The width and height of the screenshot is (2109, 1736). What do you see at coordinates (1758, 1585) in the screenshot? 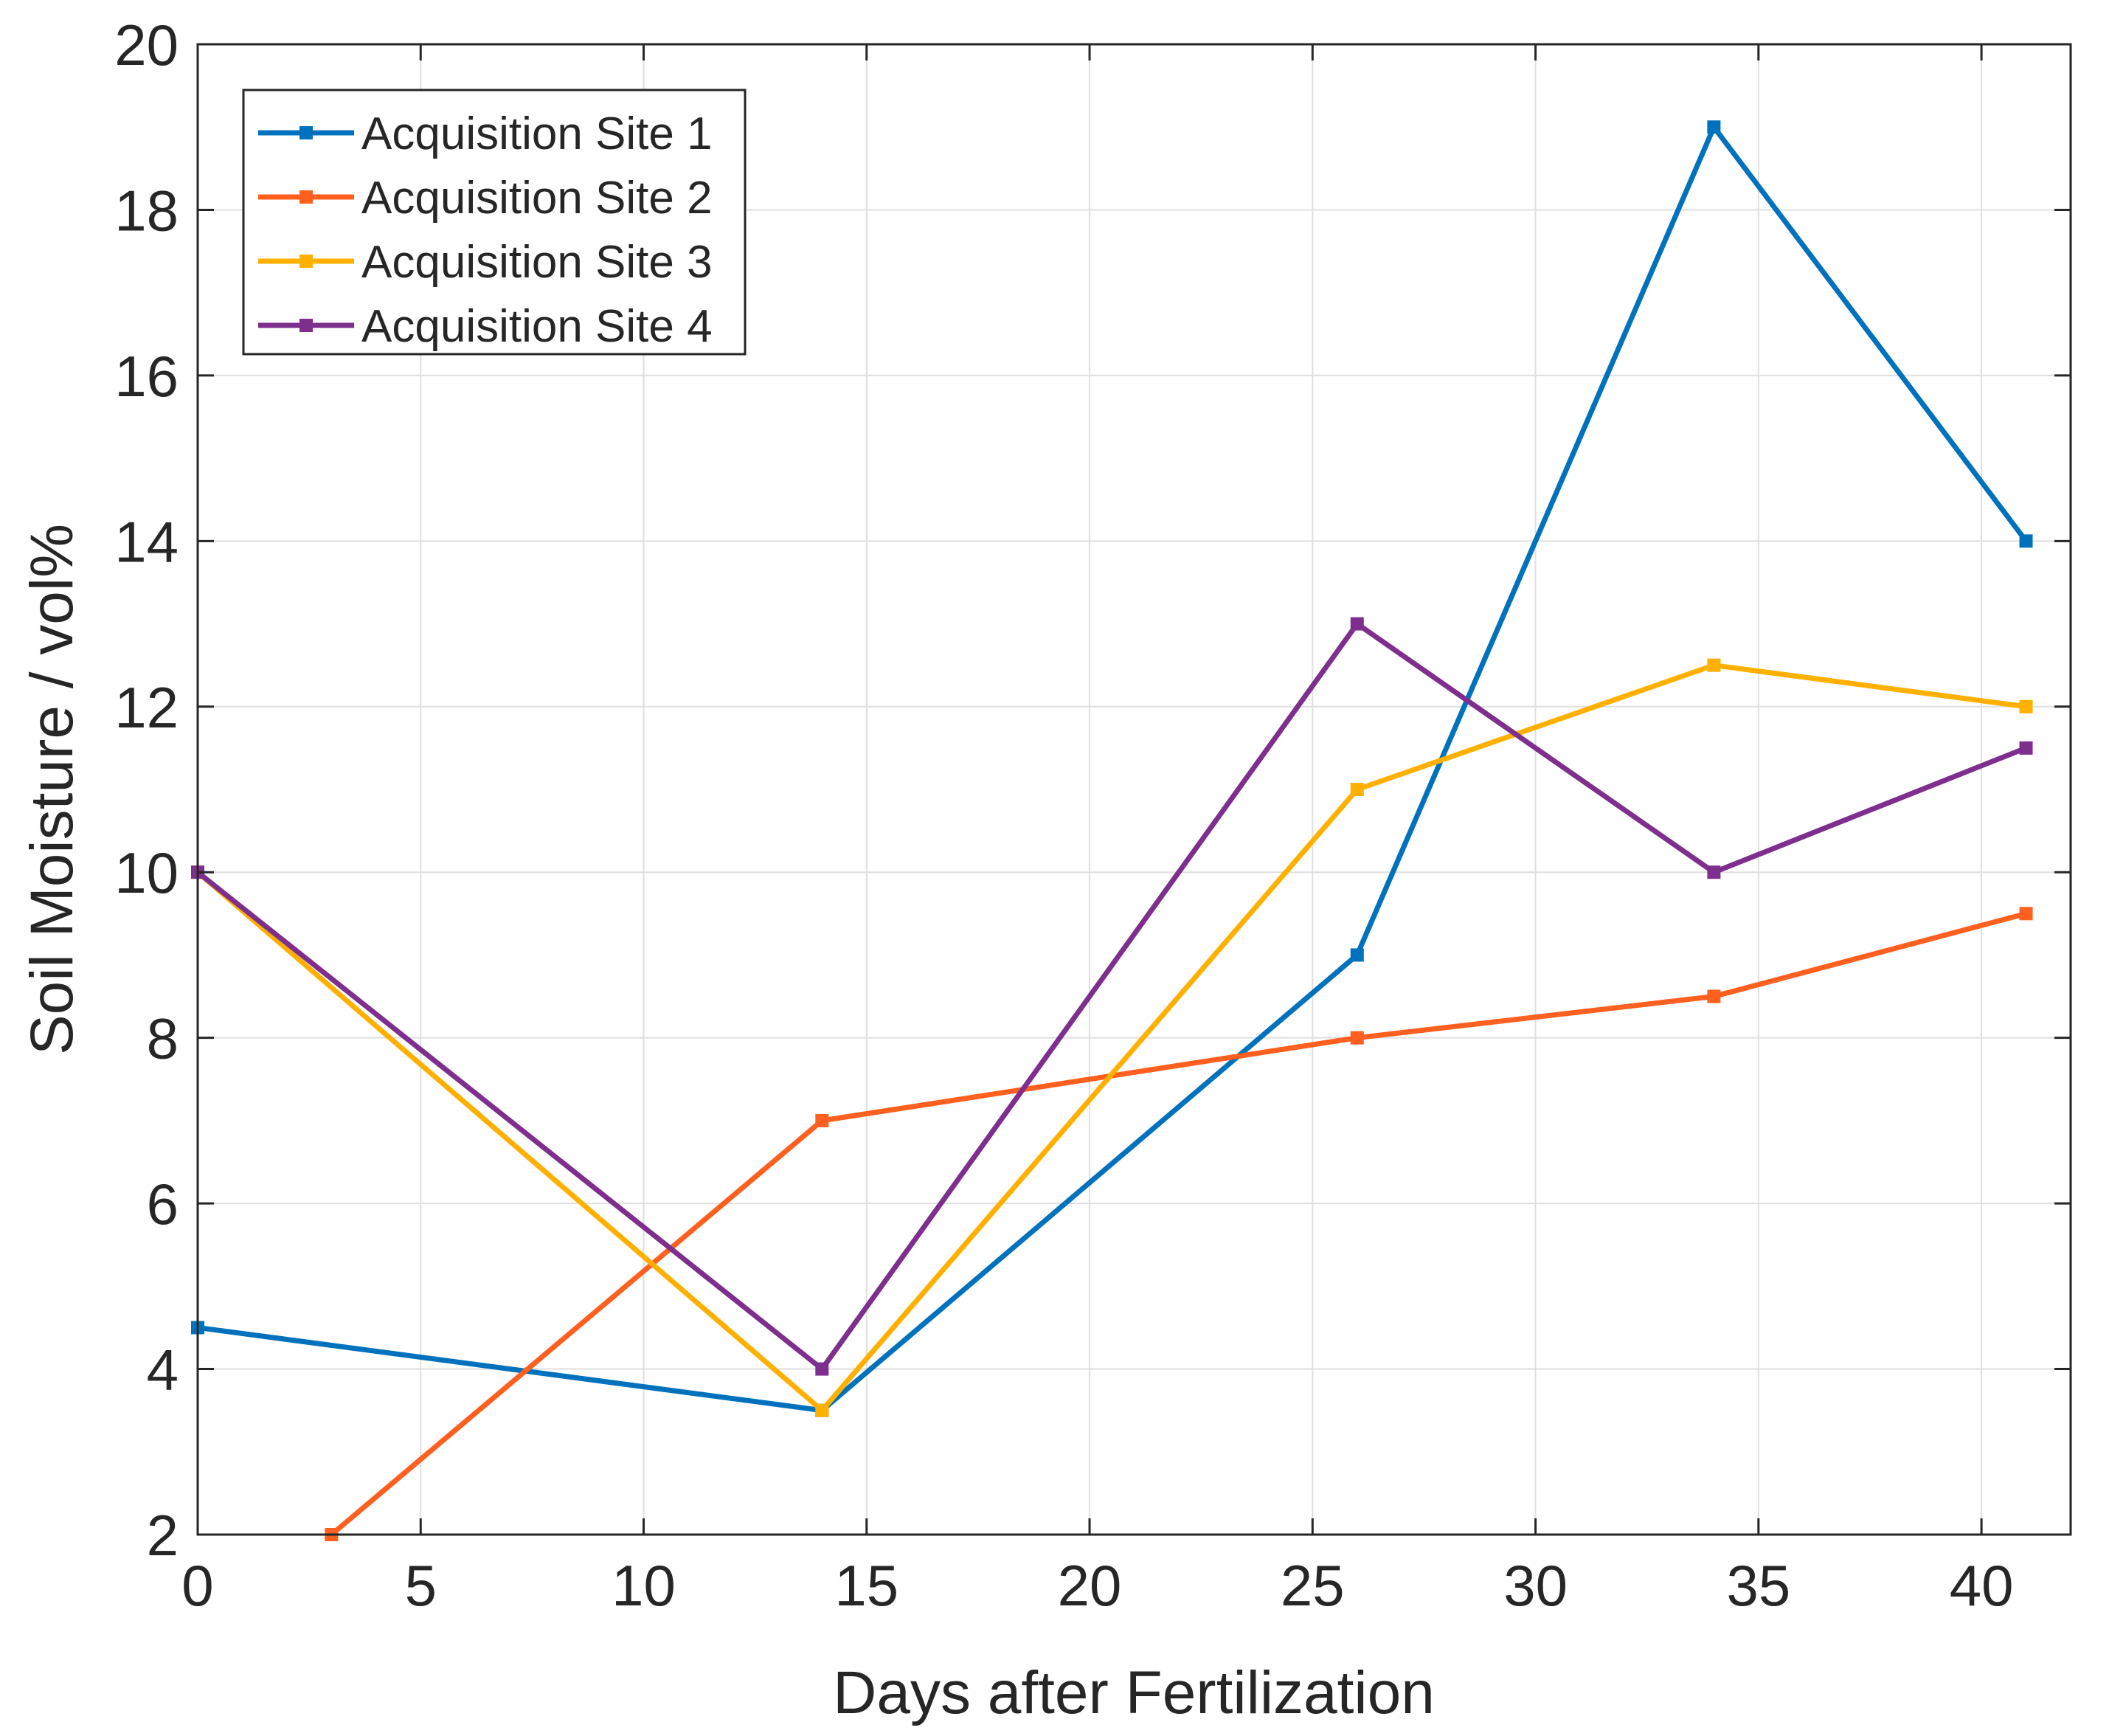
I see `x-tick-label: 35` at bounding box center [1758, 1585].